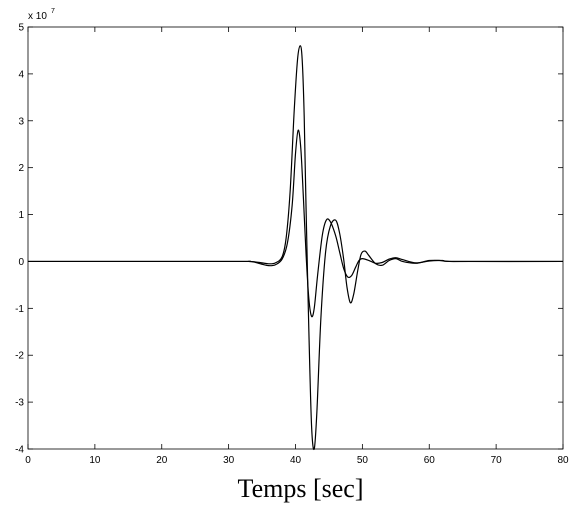 Image resolution: width=569 pixels, height=506 pixels. I want to click on x-tick-label-50: 50, so click(363, 460).